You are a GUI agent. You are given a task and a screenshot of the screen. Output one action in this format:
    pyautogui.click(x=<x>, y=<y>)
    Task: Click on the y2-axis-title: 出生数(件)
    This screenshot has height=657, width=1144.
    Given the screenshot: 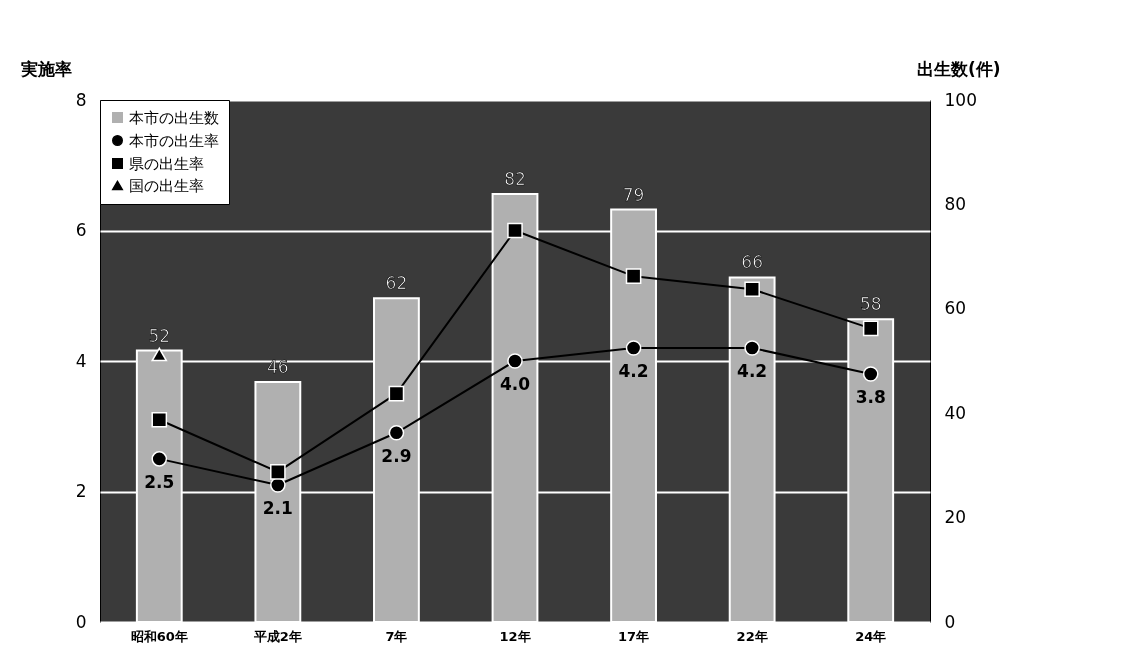 What is the action you would take?
    pyautogui.click(x=958, y=68)
    